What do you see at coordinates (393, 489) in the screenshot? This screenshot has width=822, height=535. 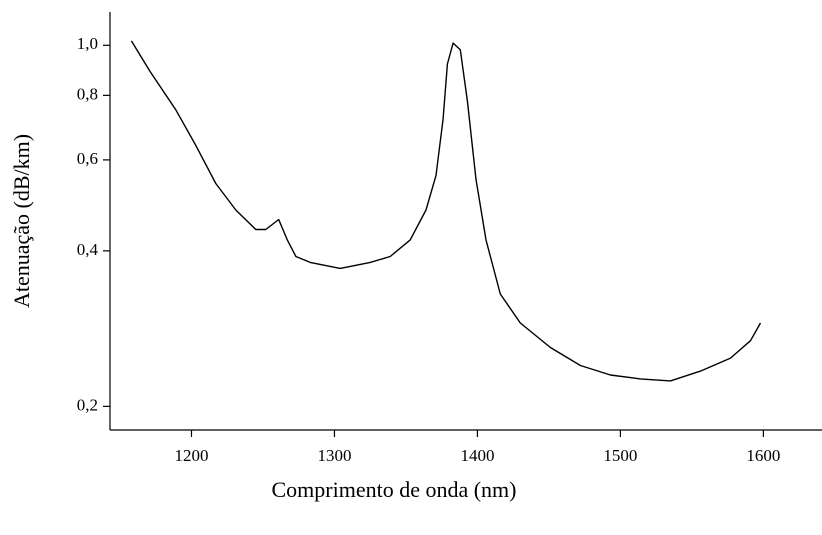 I see `x-axis-label: Comprimento de onda (nm)` at bounding box center [393, 489].